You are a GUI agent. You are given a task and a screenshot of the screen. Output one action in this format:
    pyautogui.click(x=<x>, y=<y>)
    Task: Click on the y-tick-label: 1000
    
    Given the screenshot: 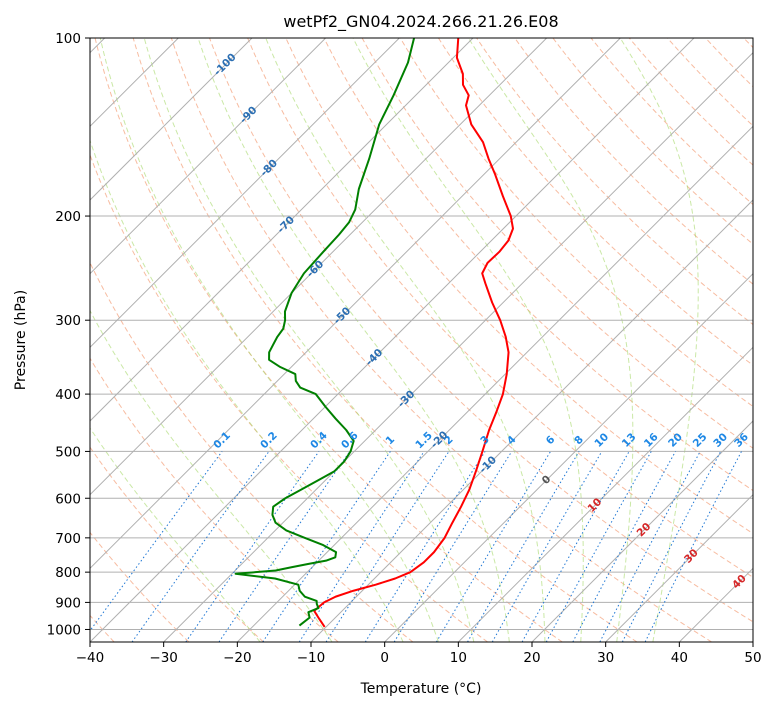 What is the action you would take?
    pyautogui.click(x=64, y=630)
    